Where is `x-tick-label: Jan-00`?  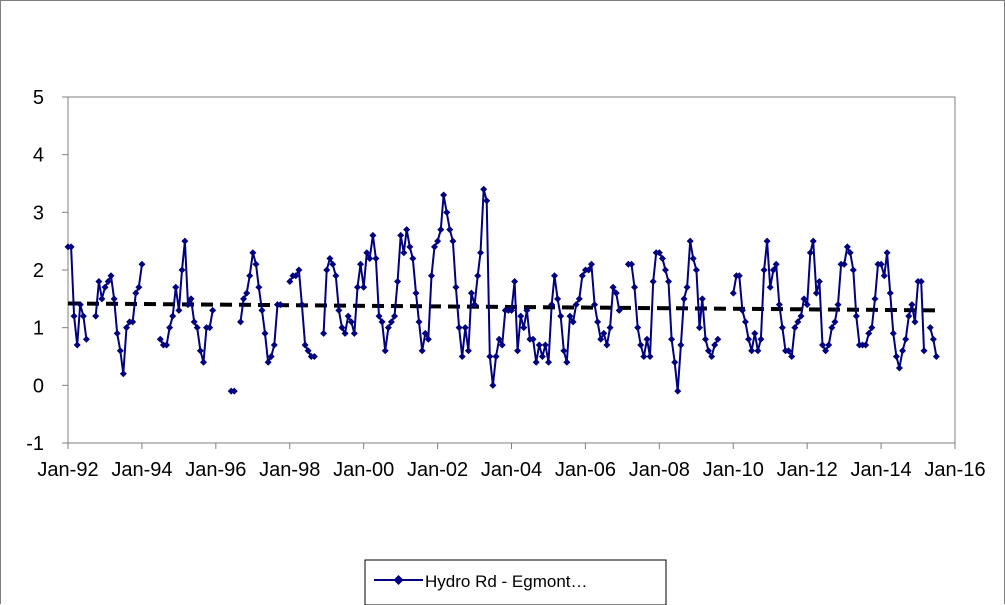 x-tick-label: Jan-00 is located at coordinates (363, 470).